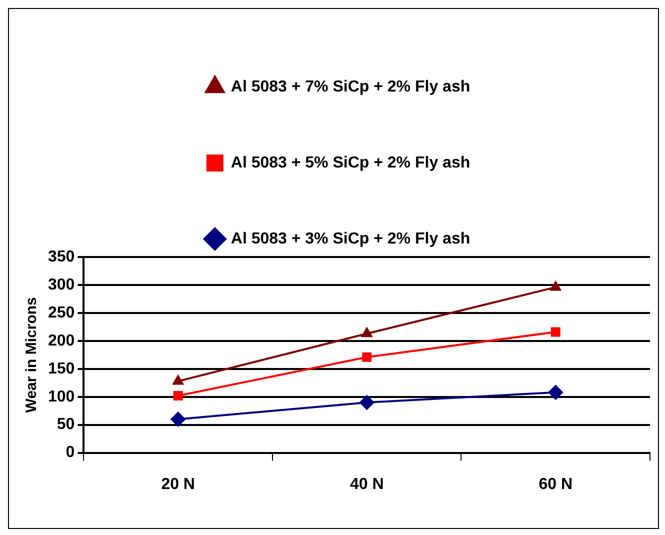 This screenshot has width=665, height=535. I want to click on legend-label: Al 5083 + 5% SiCp + 2% Fly ash, so click(350, 163).